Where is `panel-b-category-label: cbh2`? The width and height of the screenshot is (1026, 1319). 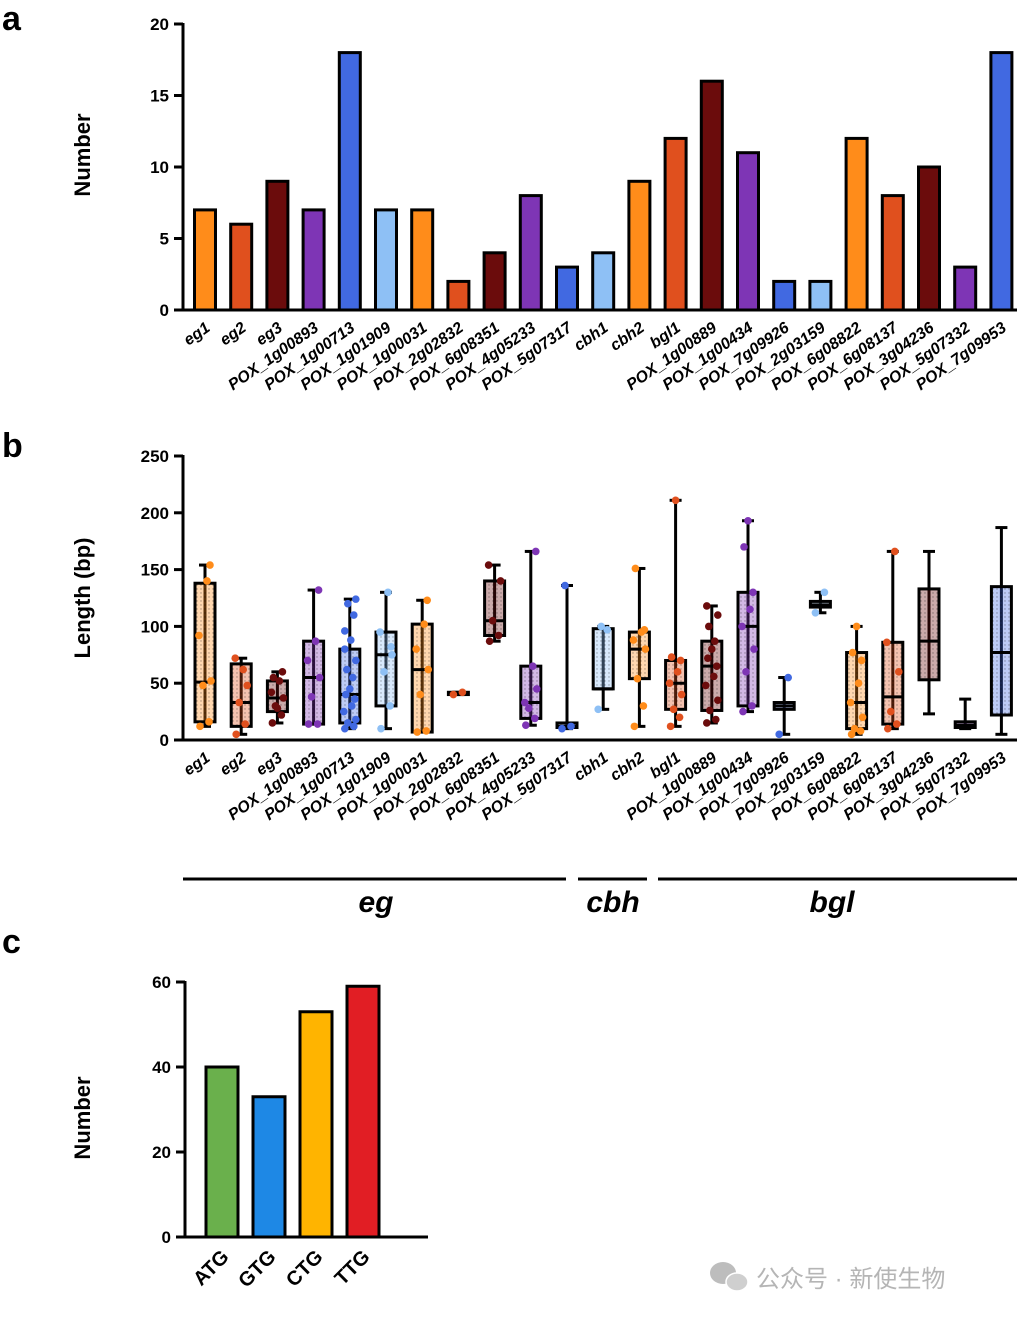
panel-b-category-label: cbh2 is located at coordinates (627, 766).